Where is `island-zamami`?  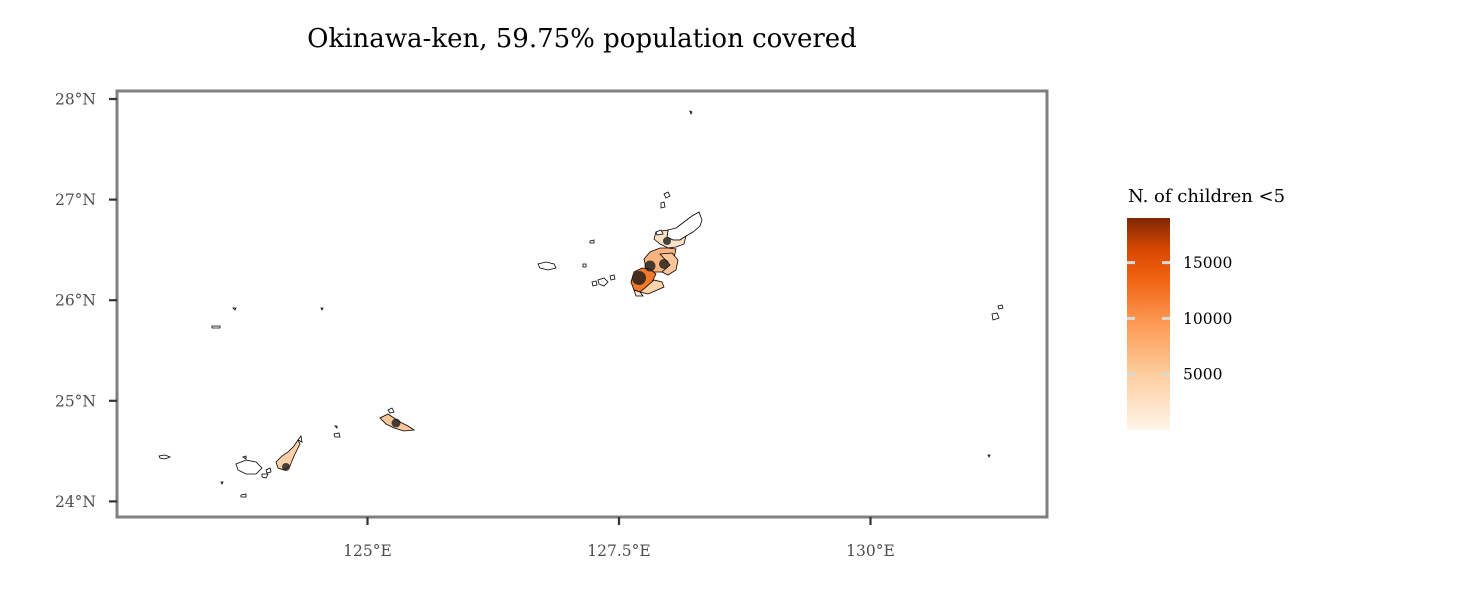 island-zamami is located at coordinates (594, 283).